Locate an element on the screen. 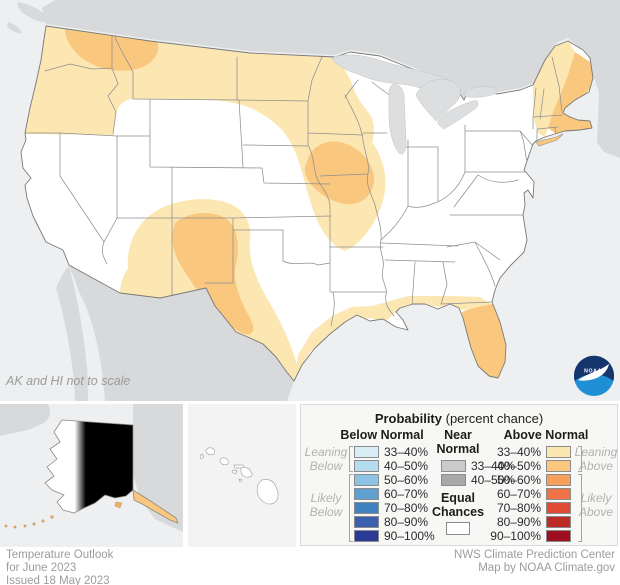  mexico-landmass is located at coordinates (181, 333).